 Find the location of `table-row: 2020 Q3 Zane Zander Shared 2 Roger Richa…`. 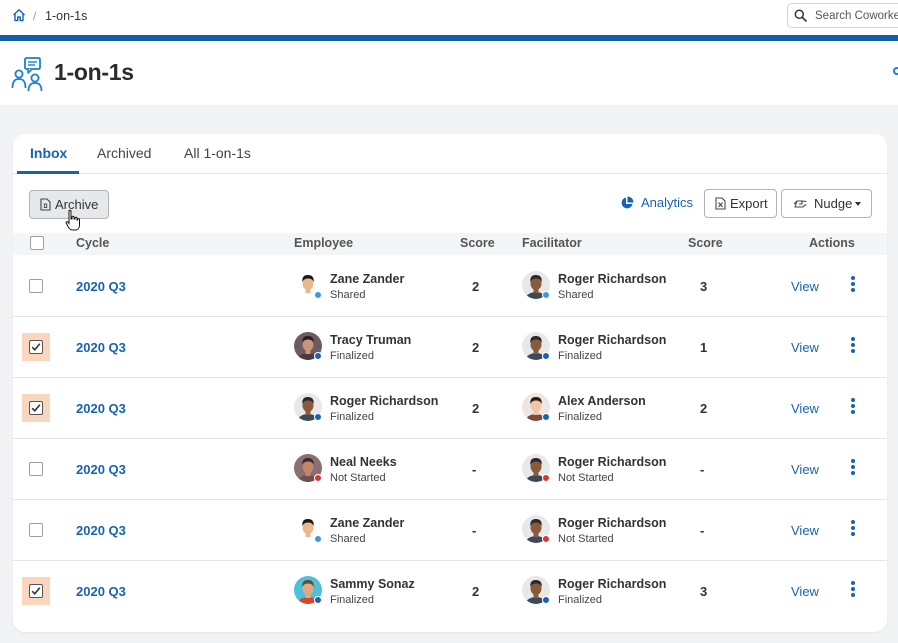

table-row: 2020 Q3 Zane Zander Shared 2 Roger Richa… is located at coordinates (450, 286).